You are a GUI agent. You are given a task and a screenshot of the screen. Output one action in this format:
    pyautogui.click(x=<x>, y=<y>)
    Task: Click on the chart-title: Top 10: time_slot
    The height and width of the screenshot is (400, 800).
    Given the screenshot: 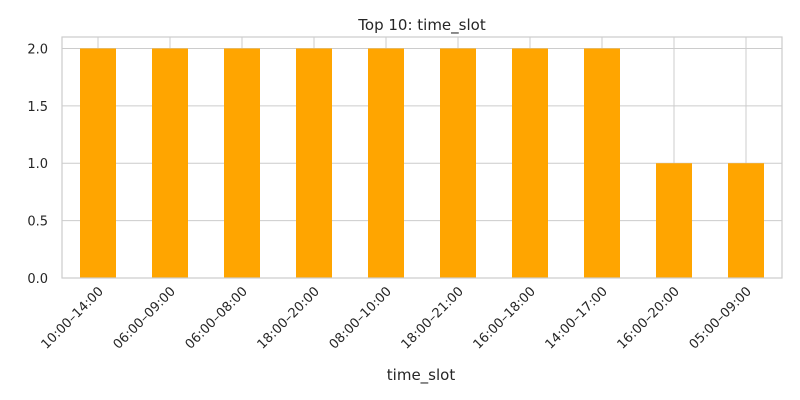 What is the action you would take?
    pyautogui.click(x=421, y=25)
    